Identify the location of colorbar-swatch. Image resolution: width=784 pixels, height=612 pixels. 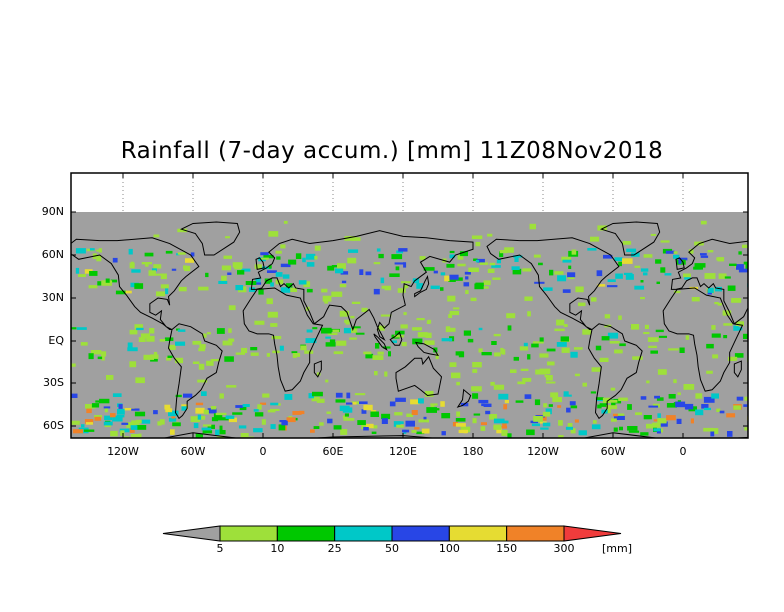
(420, 533).